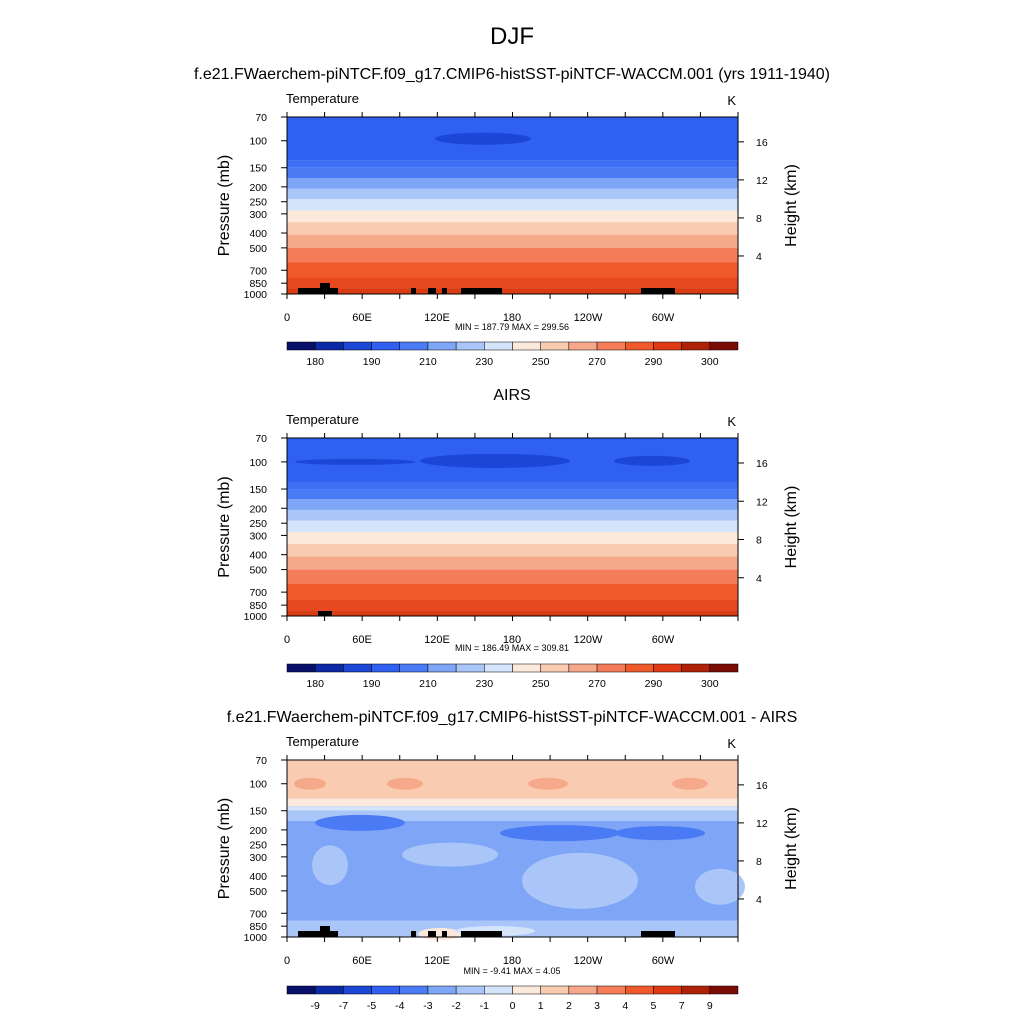 This screenshot has height=1024, width=1024. What do you see at coordinates (512, 354) in the screenshot?
I see `colorbar-model: 180 190 210 230 250 270 290 300` at bounding box center [512, 354].